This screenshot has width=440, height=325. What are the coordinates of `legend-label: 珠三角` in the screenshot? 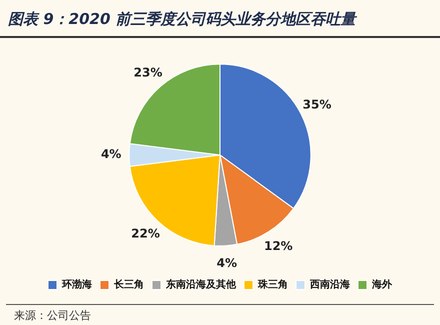 It's located at (272, 284).